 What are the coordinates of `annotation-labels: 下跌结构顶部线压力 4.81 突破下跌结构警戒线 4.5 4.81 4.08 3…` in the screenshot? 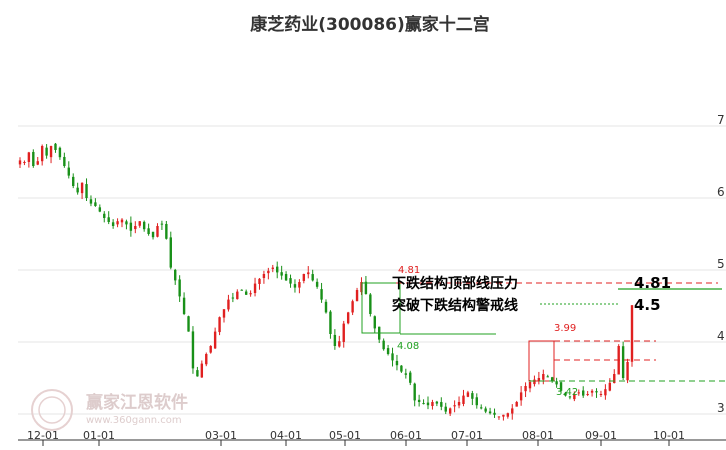 It's located at (531, 331).